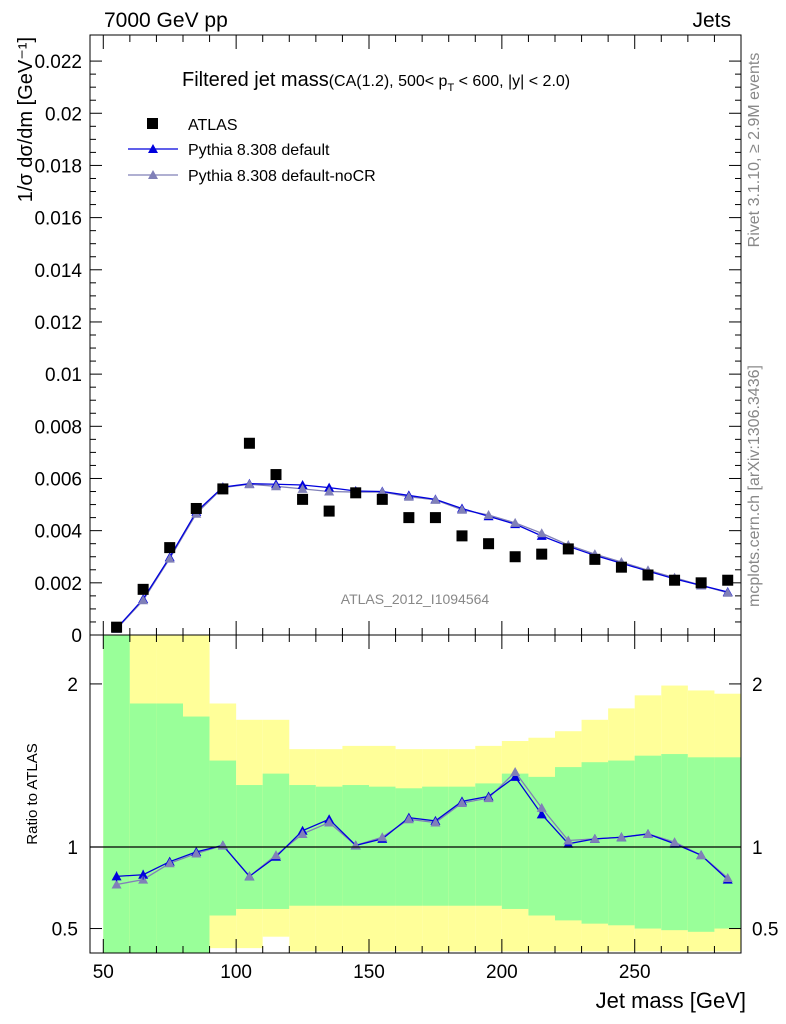  Describe the element at coordinates (26, 119) in the screenshot. I see `main-y-axis-label: 1/σ dσ/dm [GeV⁻¹]` at that location.